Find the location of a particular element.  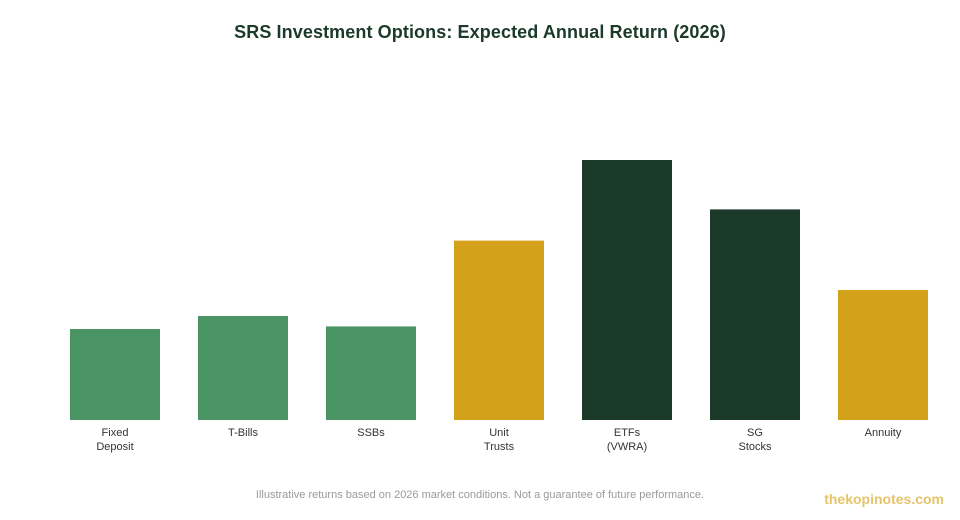

x-tick-label-0: Fixed Deposit is located at coordinates (114, 440).